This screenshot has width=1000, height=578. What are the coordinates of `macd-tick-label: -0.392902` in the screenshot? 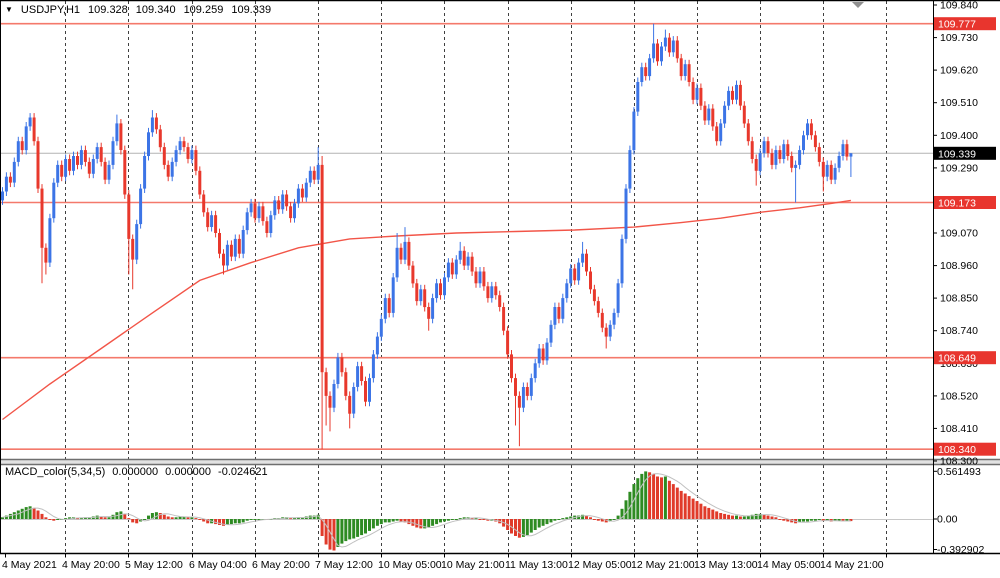 It's located at (960, 550).